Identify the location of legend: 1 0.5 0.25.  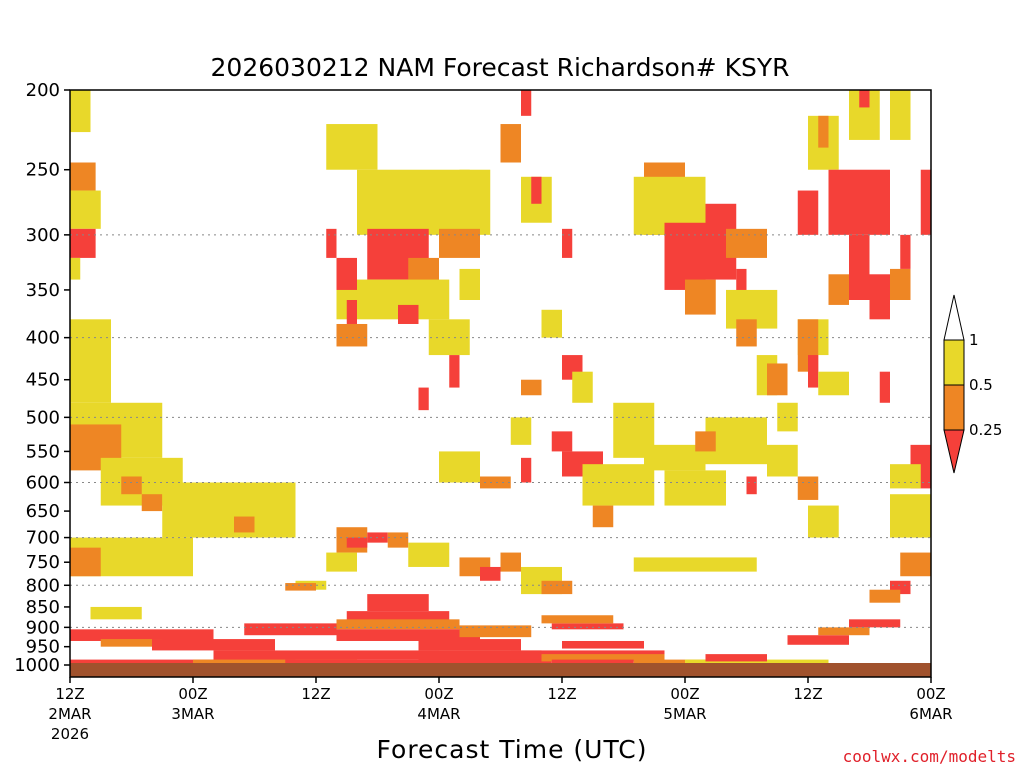
(972, 384).